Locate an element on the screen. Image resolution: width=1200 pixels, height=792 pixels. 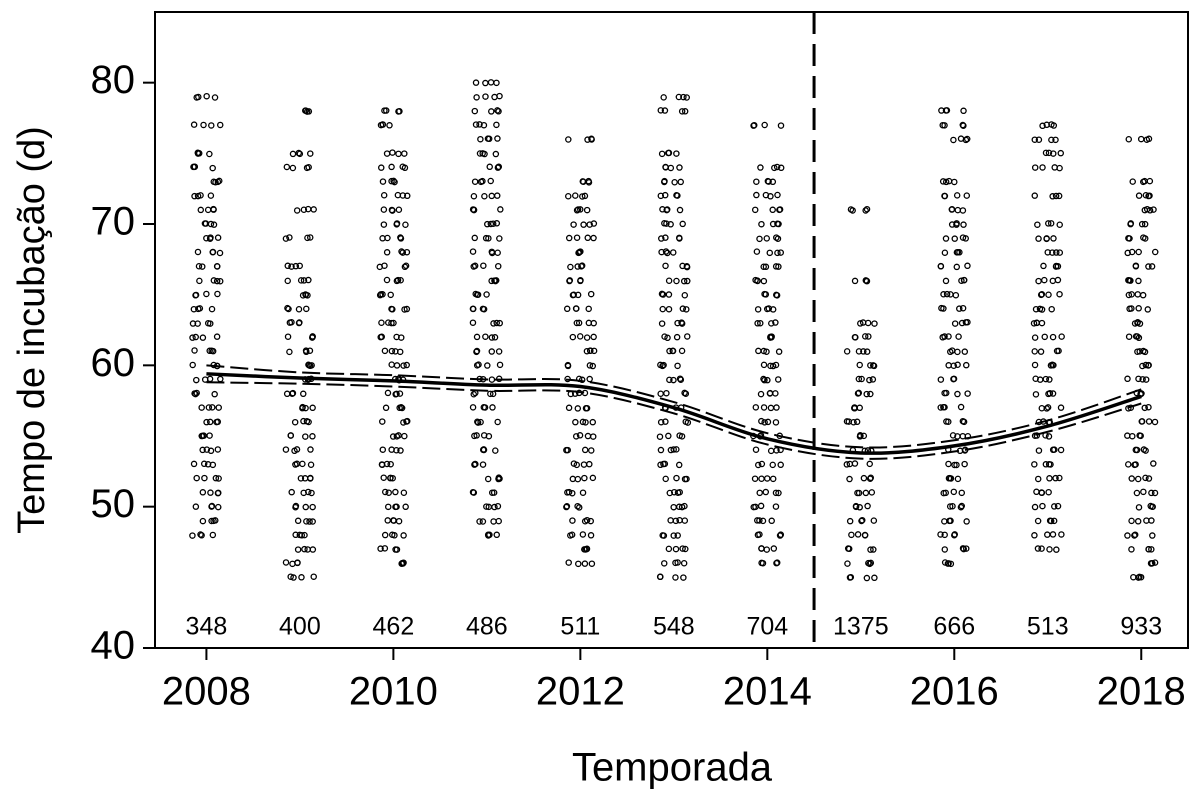
y-tick-label: 40 is located at coordinates (113, 646).